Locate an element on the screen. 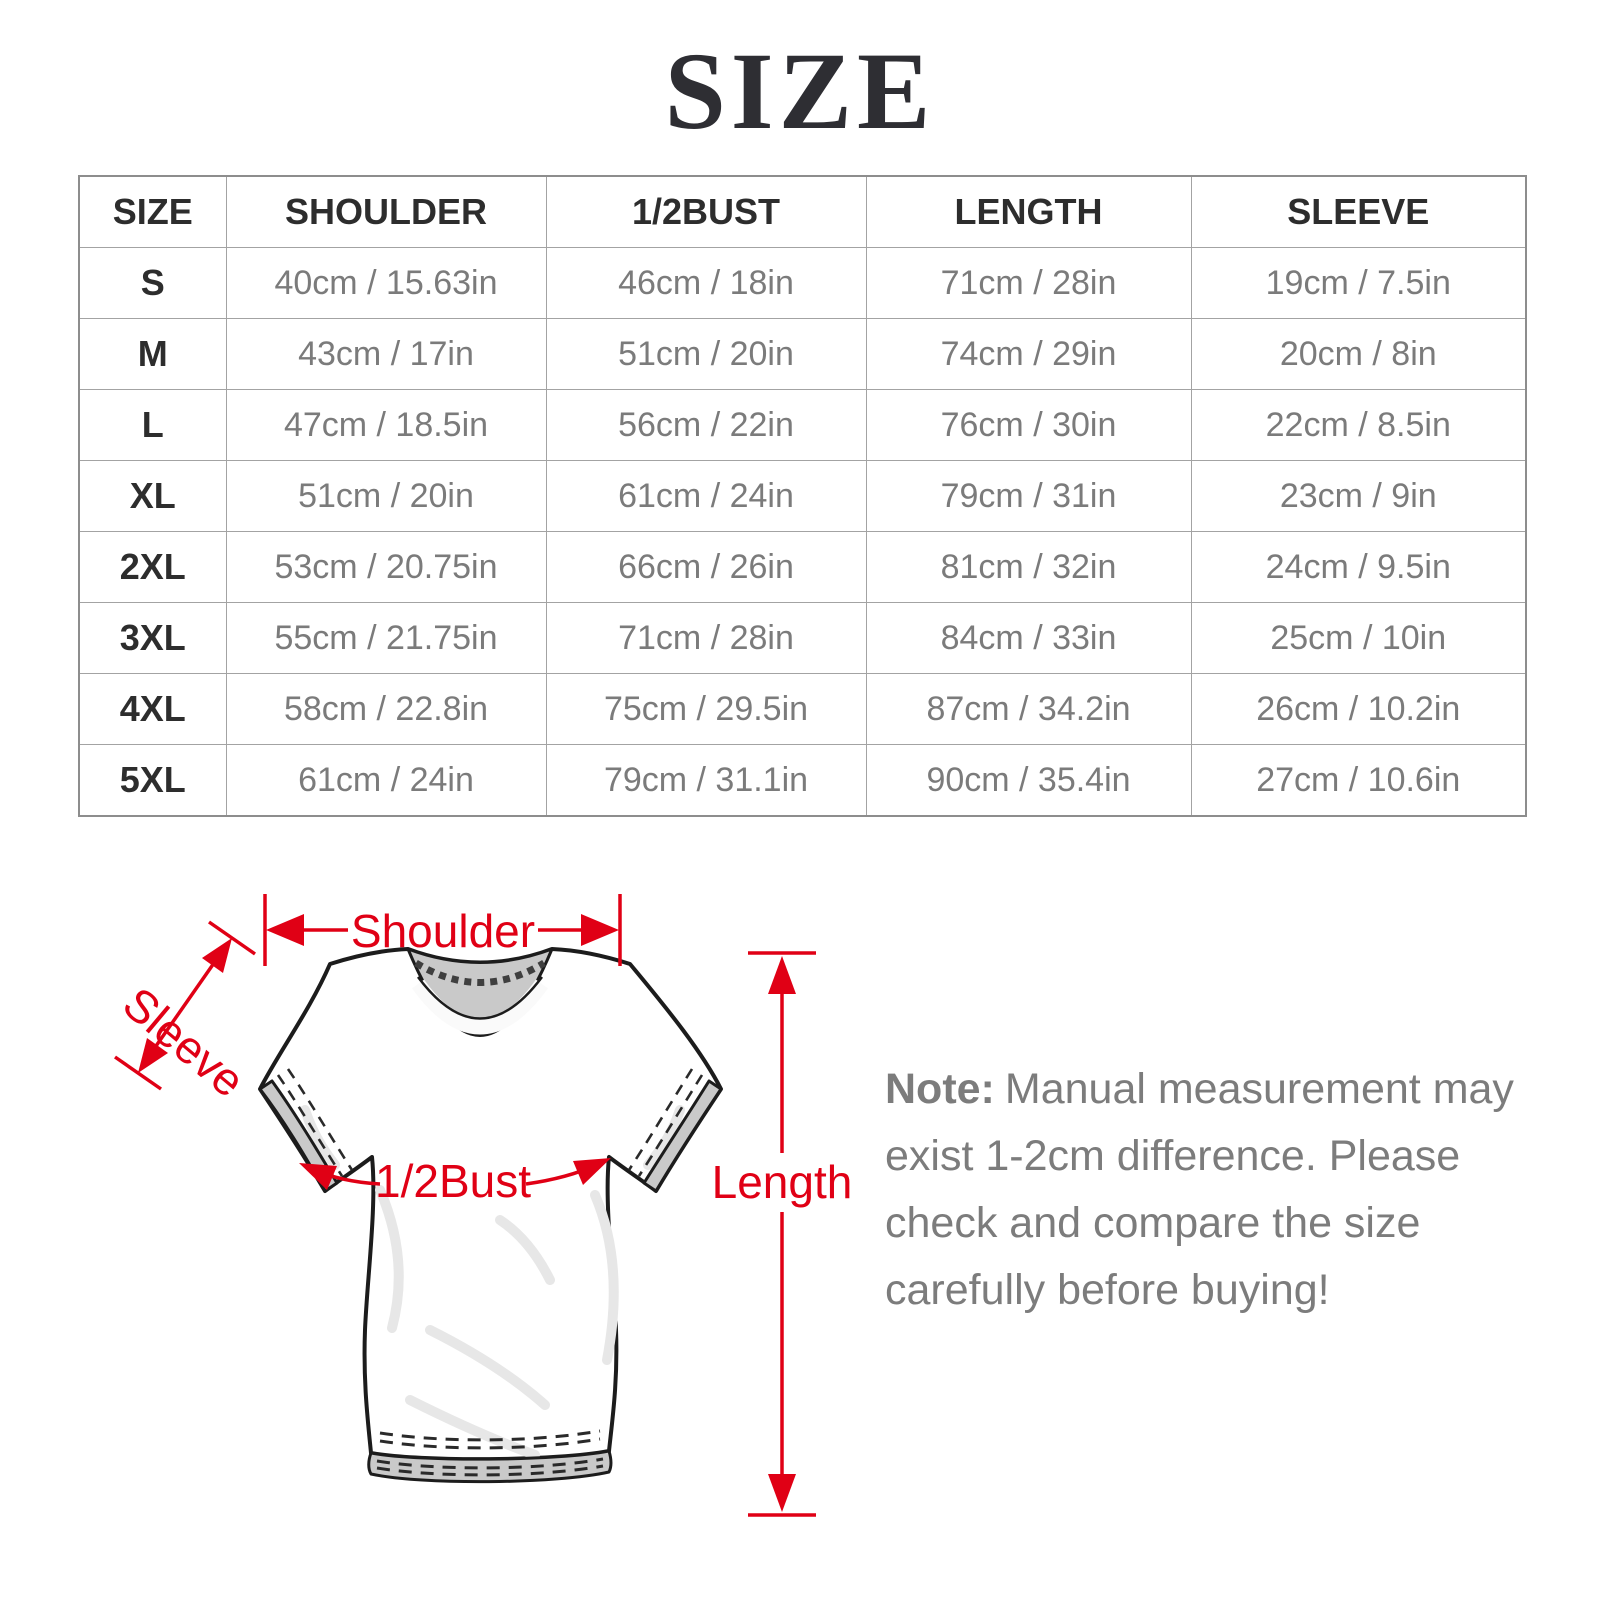  shoulder-cell: 43cm / 17in is located at coordinates (386, 354).